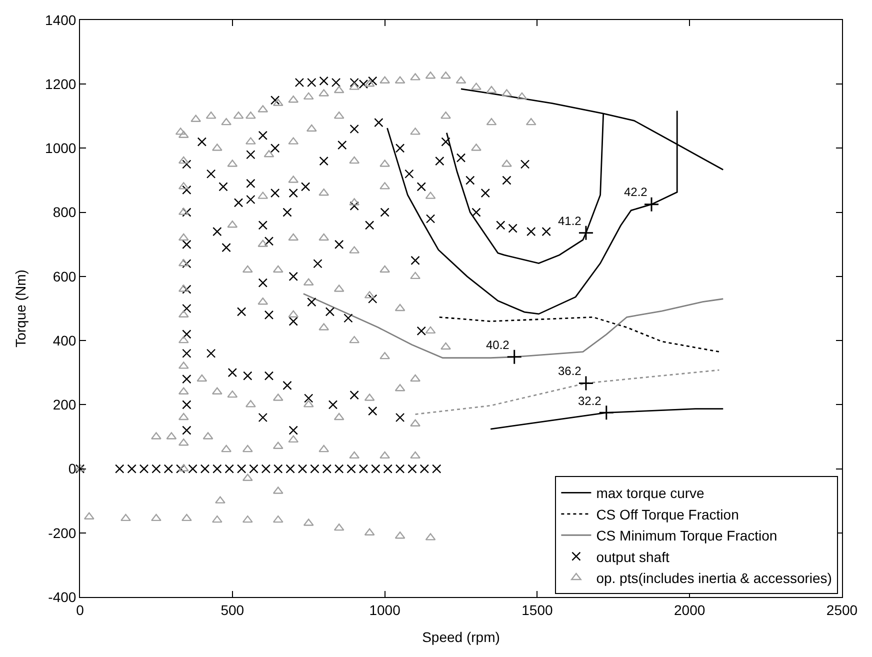  What do you see at coordinates (498, 345) in the screenshot?
I see `annotation: 40.2` at bounding box center [498, 345].